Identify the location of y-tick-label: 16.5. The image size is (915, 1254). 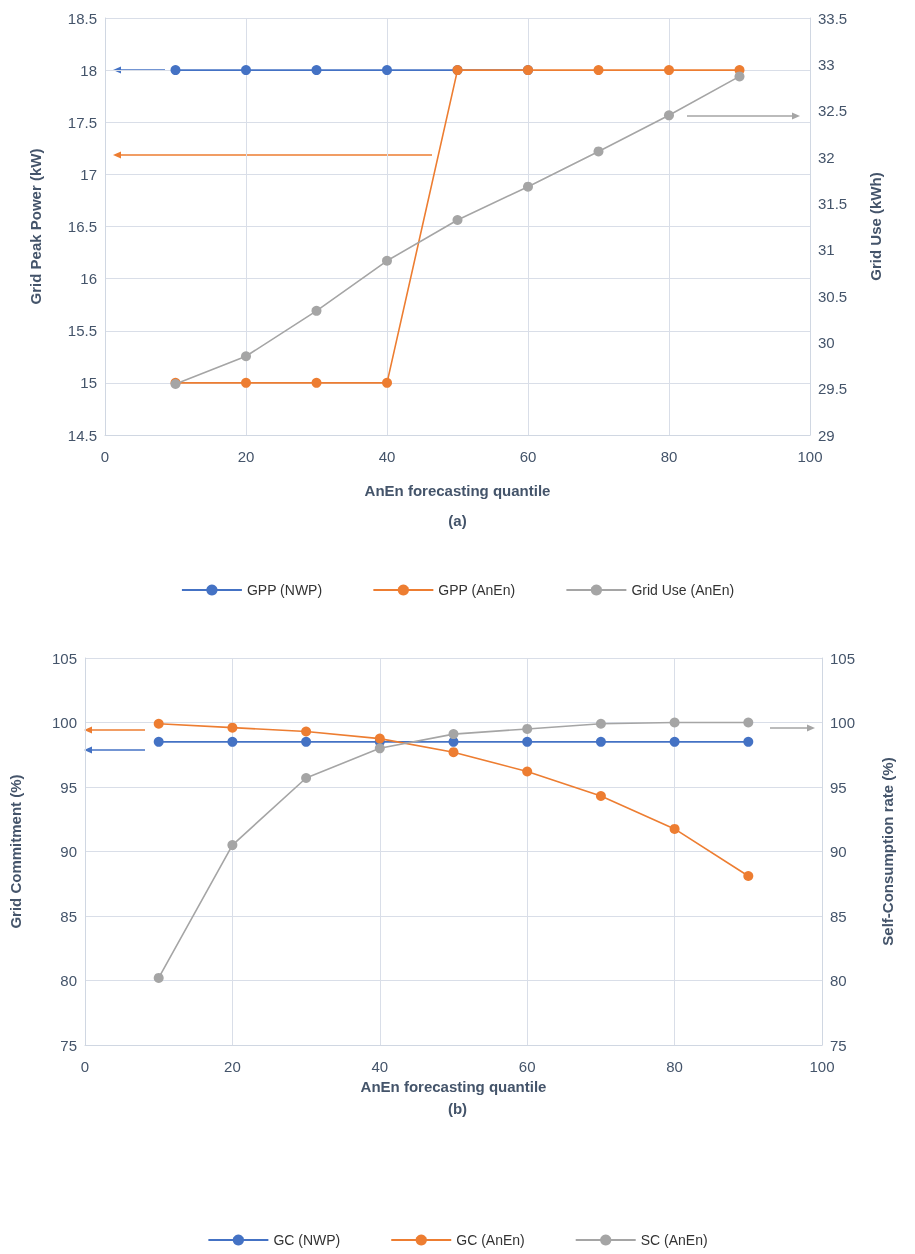
(82, 226).